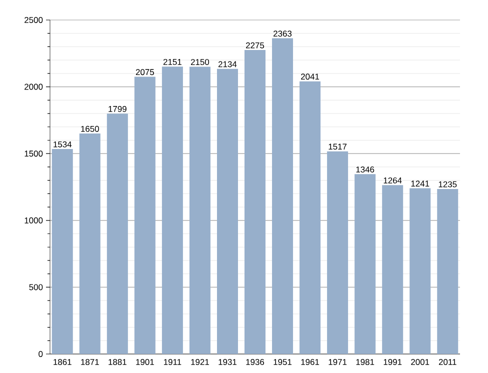 The width and height of the screenshot is (488, 373). What do you see at coordinates (255, 45) in the screenshot?
I see `data-label: 2275` at bounding box center [255, 45].